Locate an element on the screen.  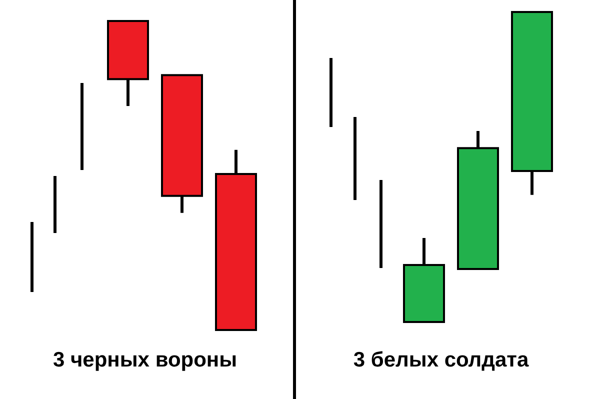
text: 3 черных вороны is located at coordinates (145, 360).